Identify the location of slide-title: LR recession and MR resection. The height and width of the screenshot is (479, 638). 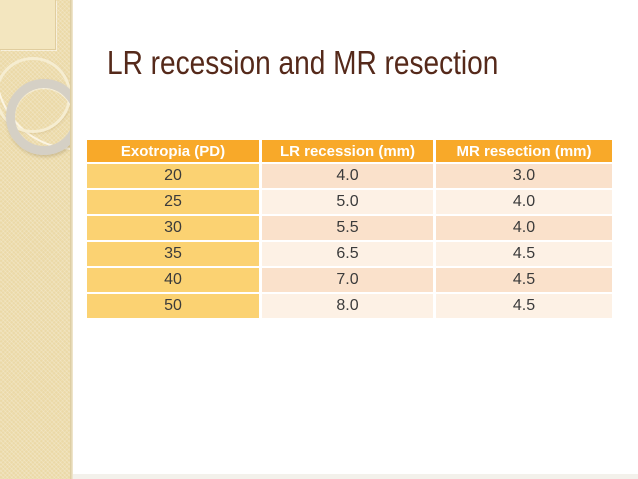
(303, 62).